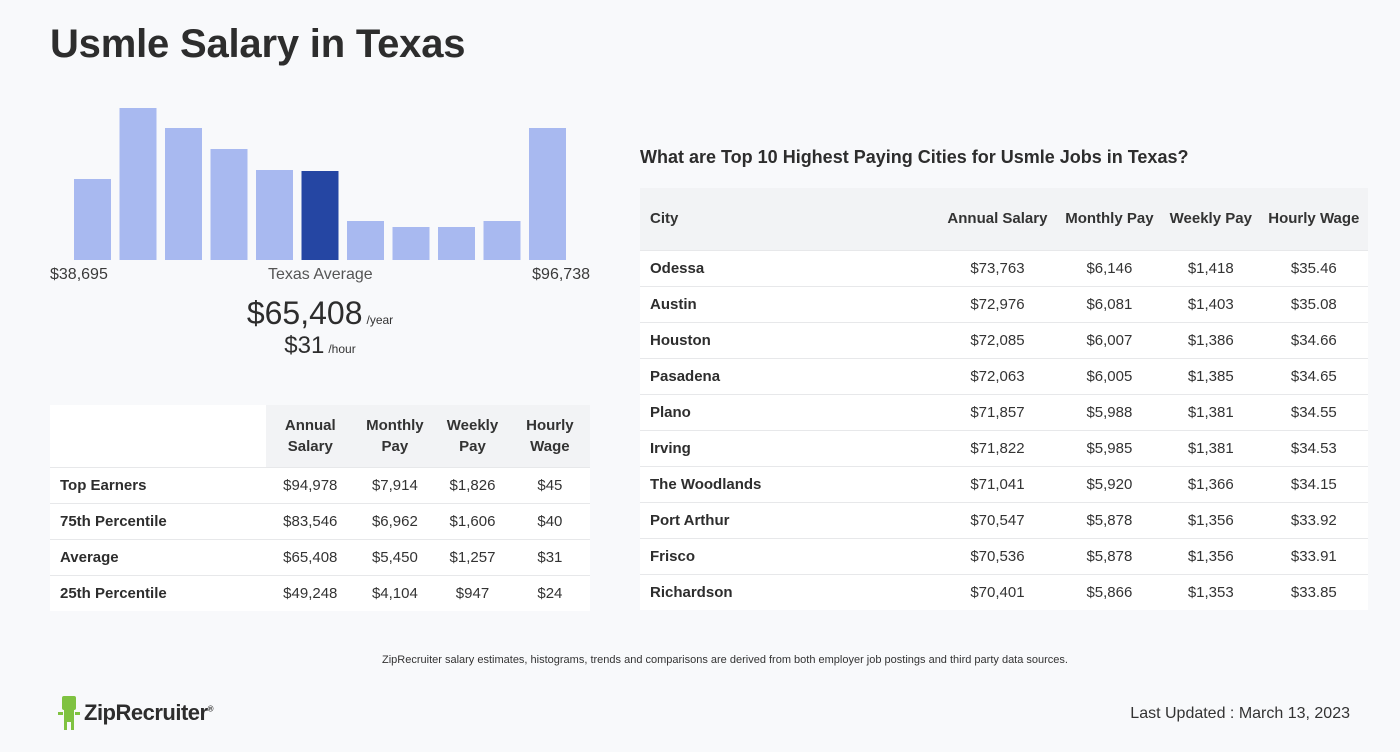 This screenshot has height=752, width=1400. What do you see at coordinates (1313, 519) in the screenshot?
I see `table-cell: $33.92` at bounding box center [1313, 519].